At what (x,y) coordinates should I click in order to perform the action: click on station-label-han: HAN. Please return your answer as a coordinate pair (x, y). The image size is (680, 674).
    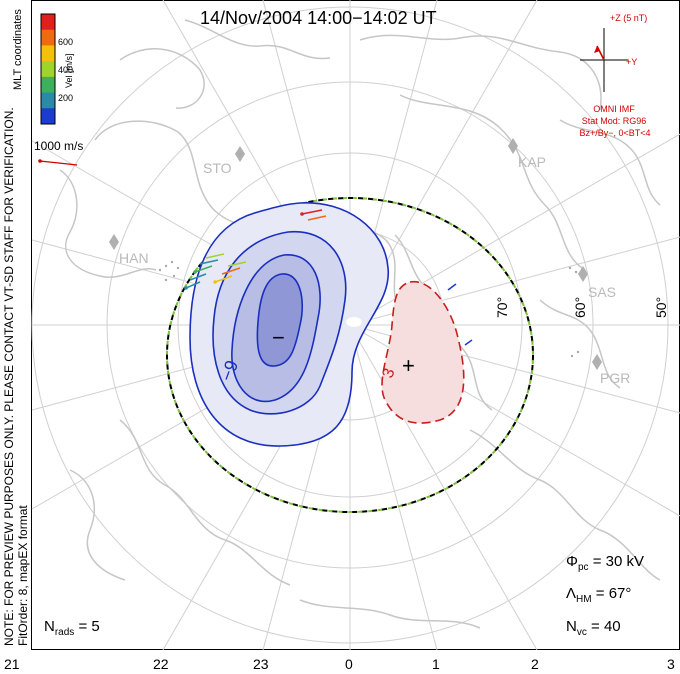
    Looking at the image, I should click on (134, 258).